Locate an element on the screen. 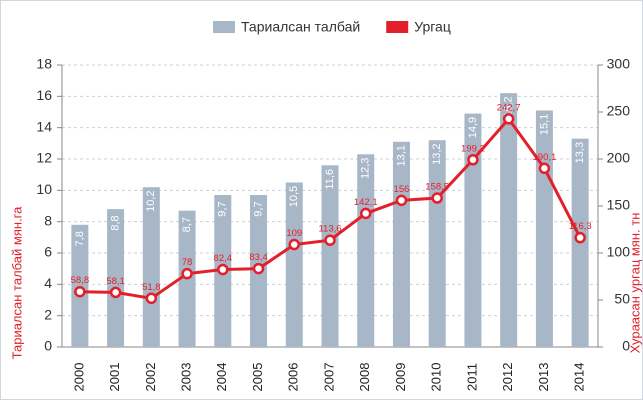 The image size is (643, 400). x-tick-label: 2003 is located at coordinates (186, 377).